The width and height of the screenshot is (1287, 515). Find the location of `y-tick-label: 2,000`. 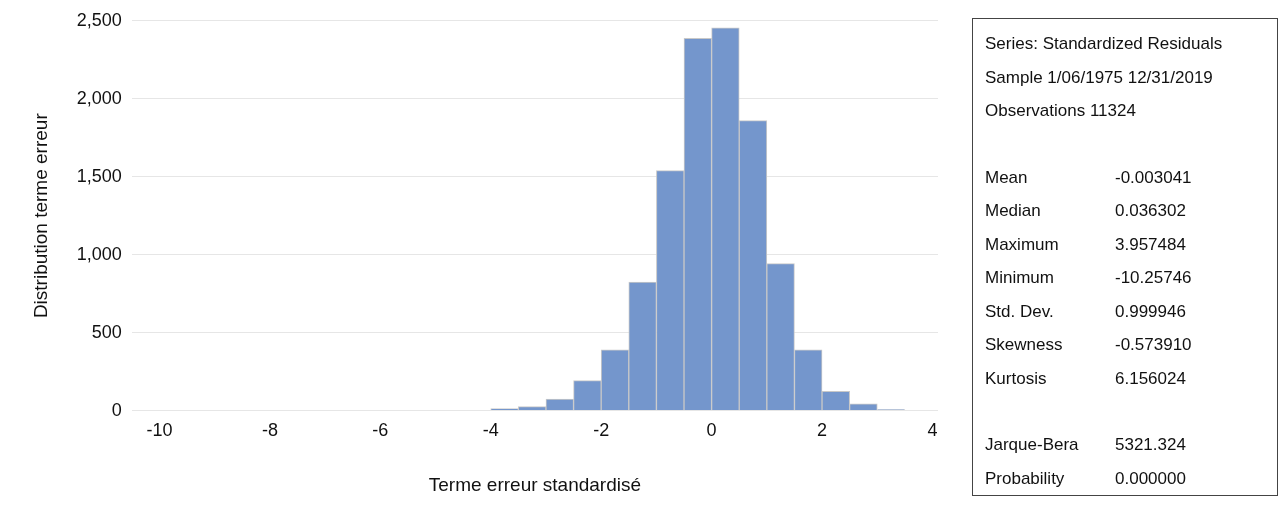

y-tick-label: 2,000 is located at coordinates (99, 97).